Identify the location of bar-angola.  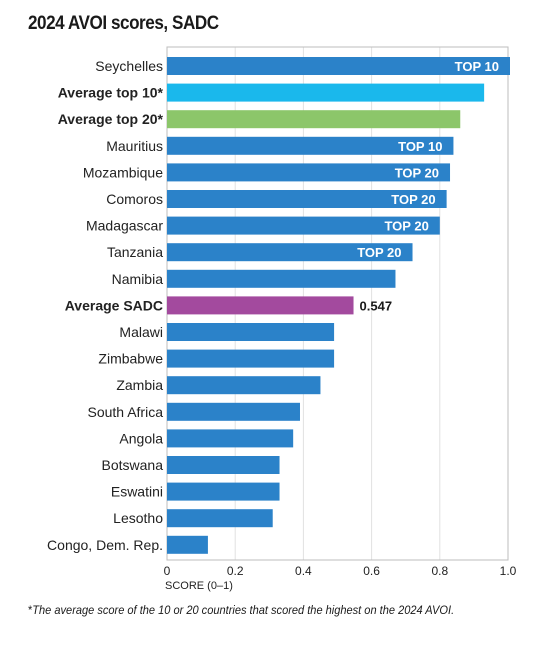
(230, 438).